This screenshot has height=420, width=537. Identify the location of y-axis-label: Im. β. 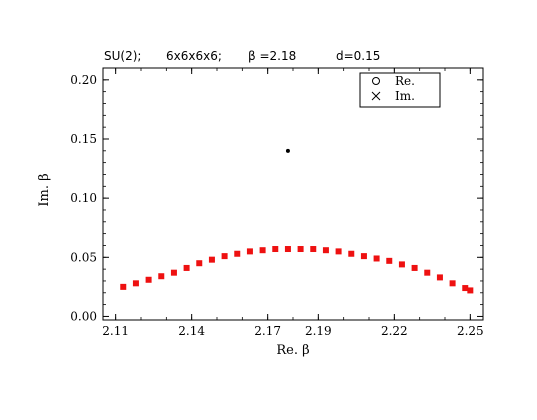
(44, 189).